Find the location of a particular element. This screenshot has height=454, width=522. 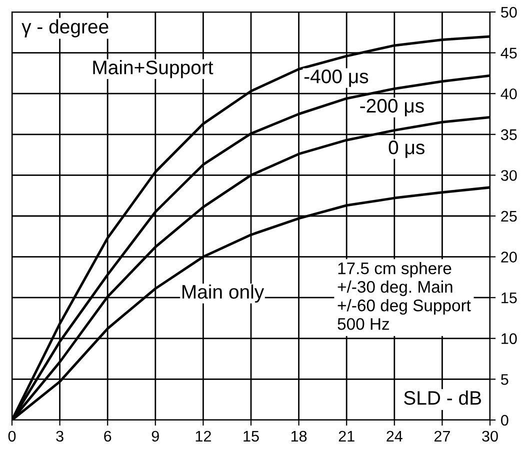

x-tick-label: 0 is located at coordinates (12, 436).